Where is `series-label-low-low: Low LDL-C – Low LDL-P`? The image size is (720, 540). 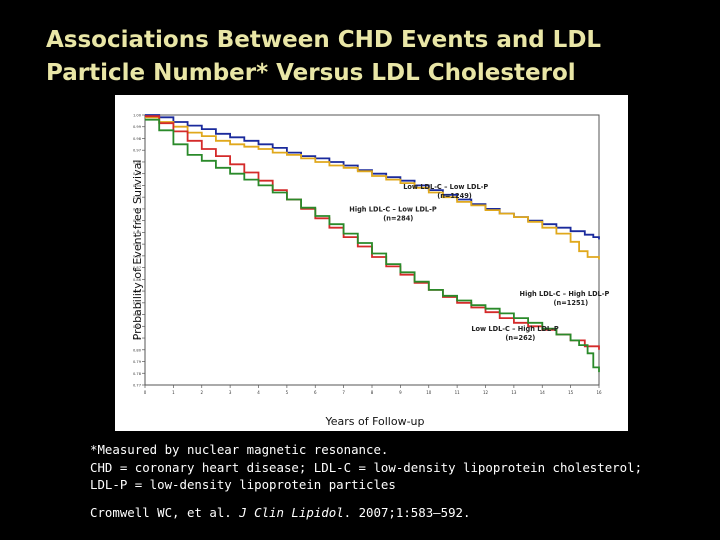
series-label-low-low: Low LDL-C – Low LDL-P is located at coordinates (445, 187).